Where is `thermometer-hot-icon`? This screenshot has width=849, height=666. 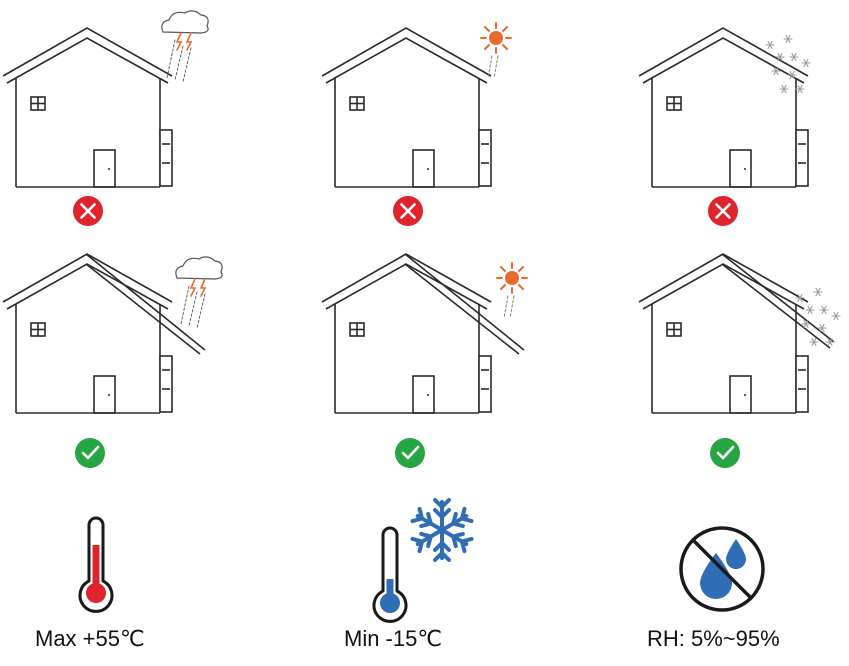 thermometer-hot-icon is located at coordinates (96, 564).